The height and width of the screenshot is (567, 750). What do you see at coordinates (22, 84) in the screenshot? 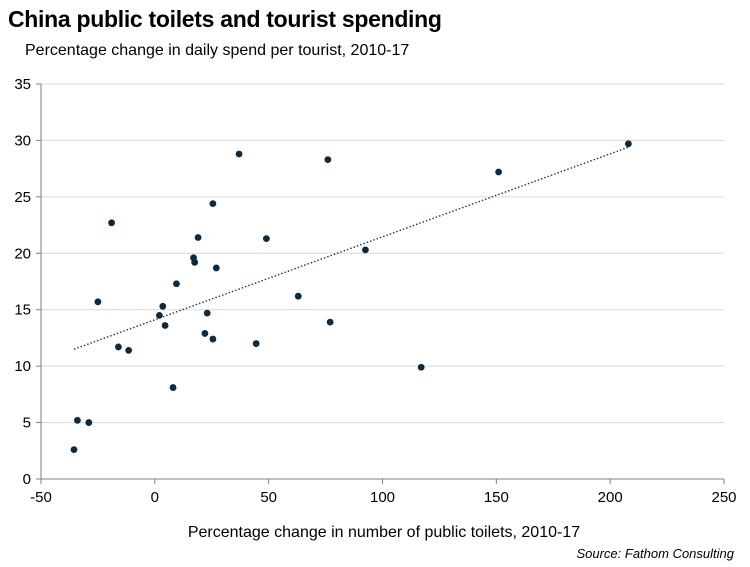
I see `y-tick-label-35: 35` at bounding box center [22, 84].